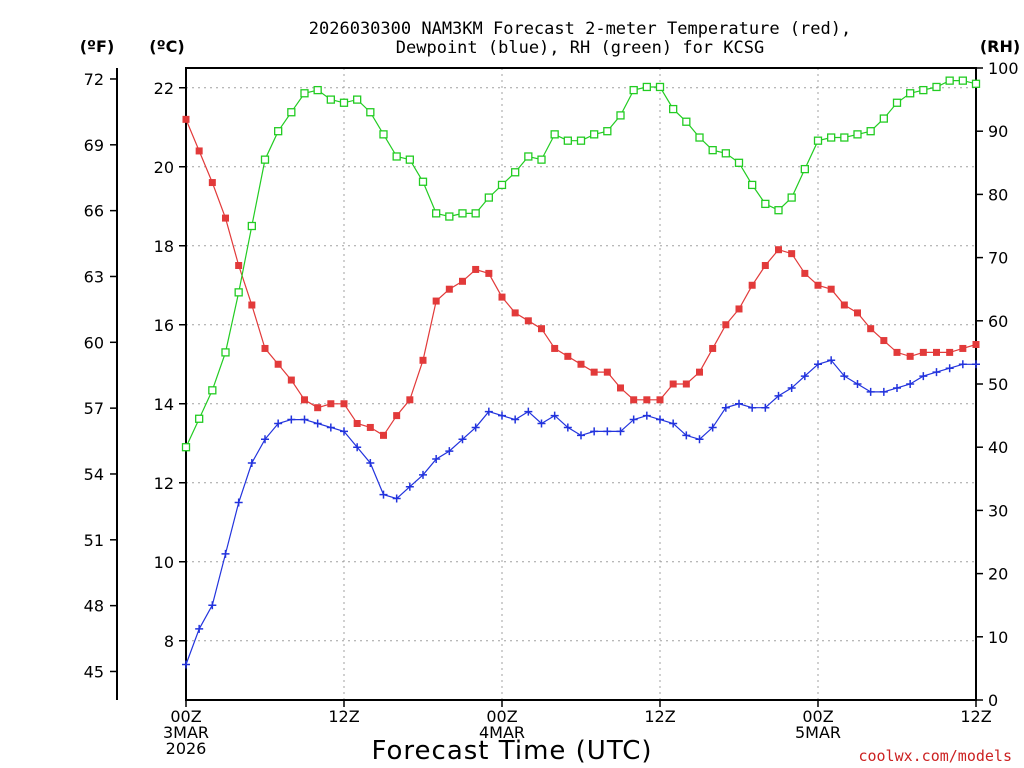  I want to click on rh-unit-label: (RH), so click(1000, 46).